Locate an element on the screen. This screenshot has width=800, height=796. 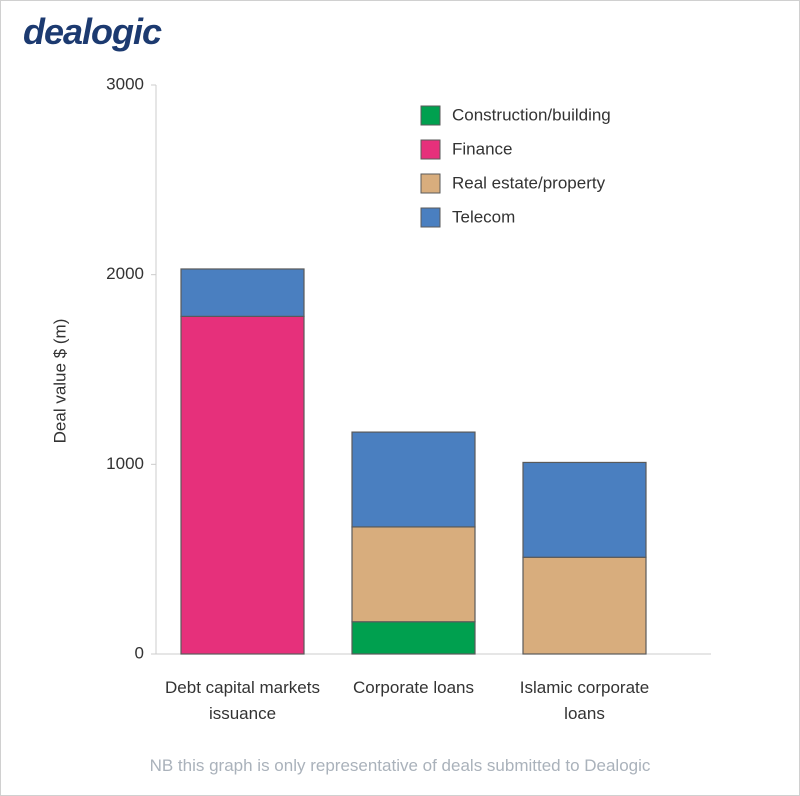
legend-label: Construction/building is located at coordinates (531, 114).